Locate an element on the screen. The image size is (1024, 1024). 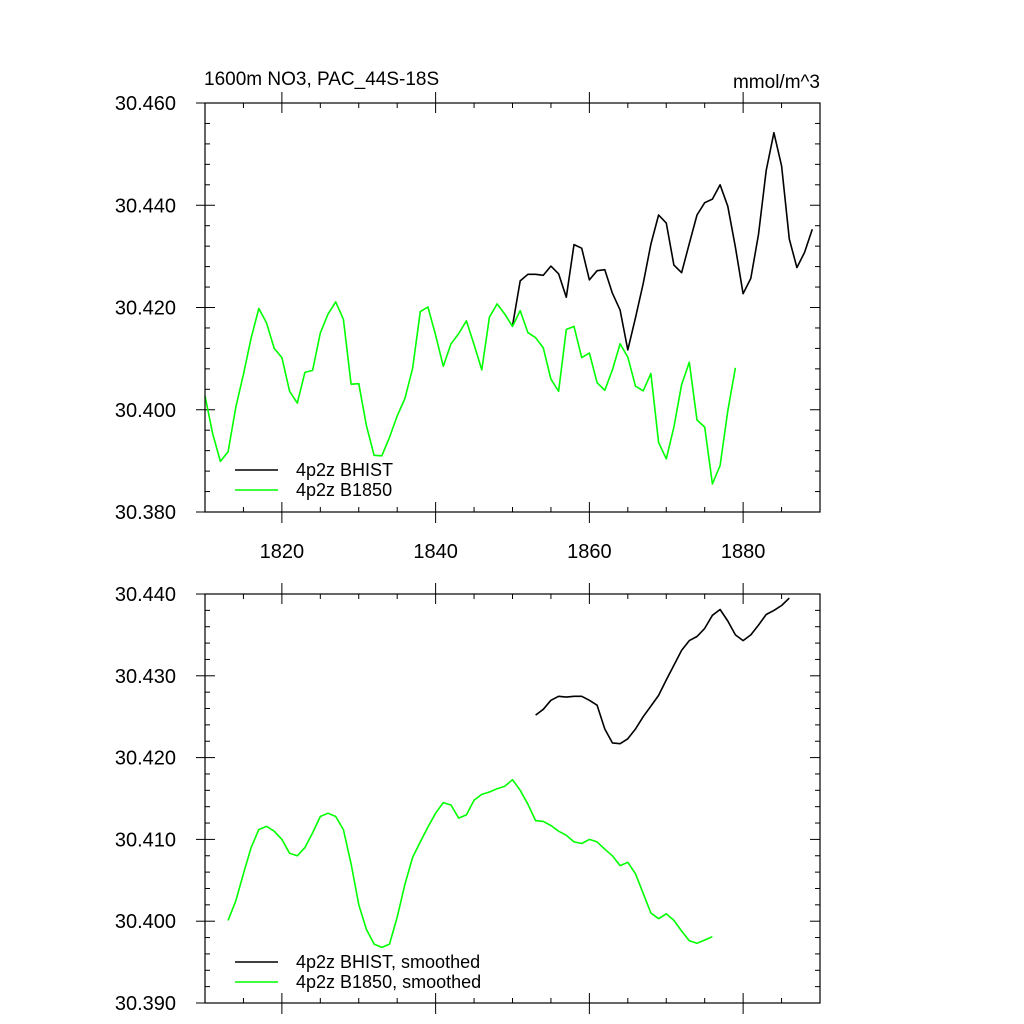
x-tick-label: 1880 is located at coordinates (743, 552).